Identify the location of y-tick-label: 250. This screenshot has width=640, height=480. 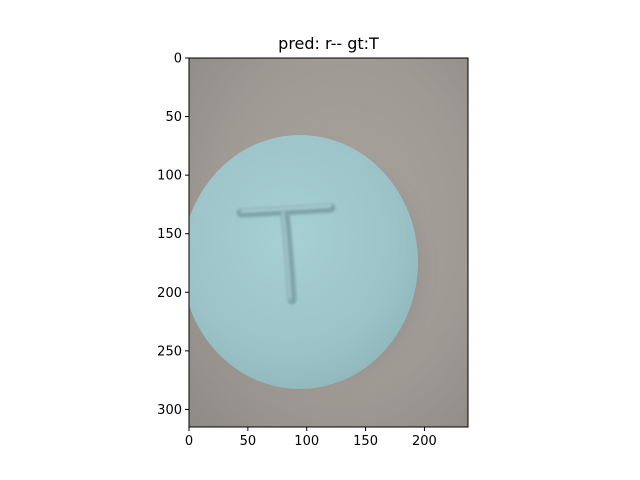
(169, 351).